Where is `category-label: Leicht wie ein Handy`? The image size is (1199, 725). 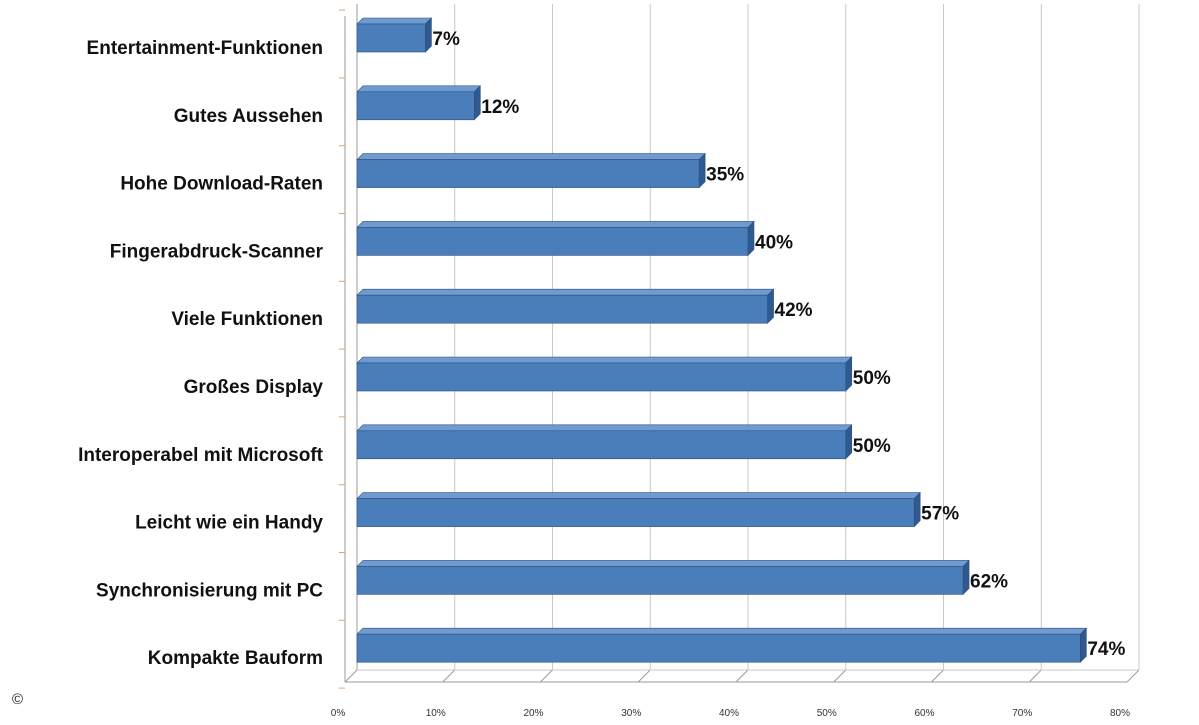 category-label: Leicht wie ein Handy is located at coordinates (229, 523).